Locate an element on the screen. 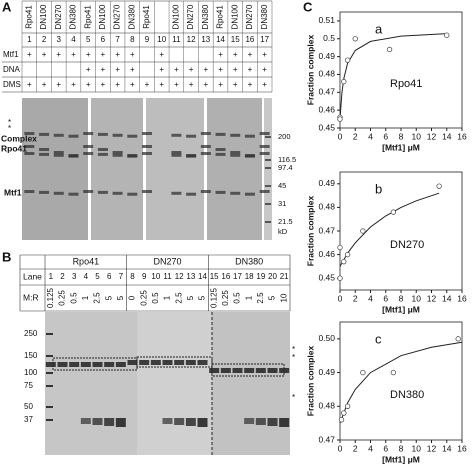  x-tick-label: 2 is located at coordinates (355, 136).